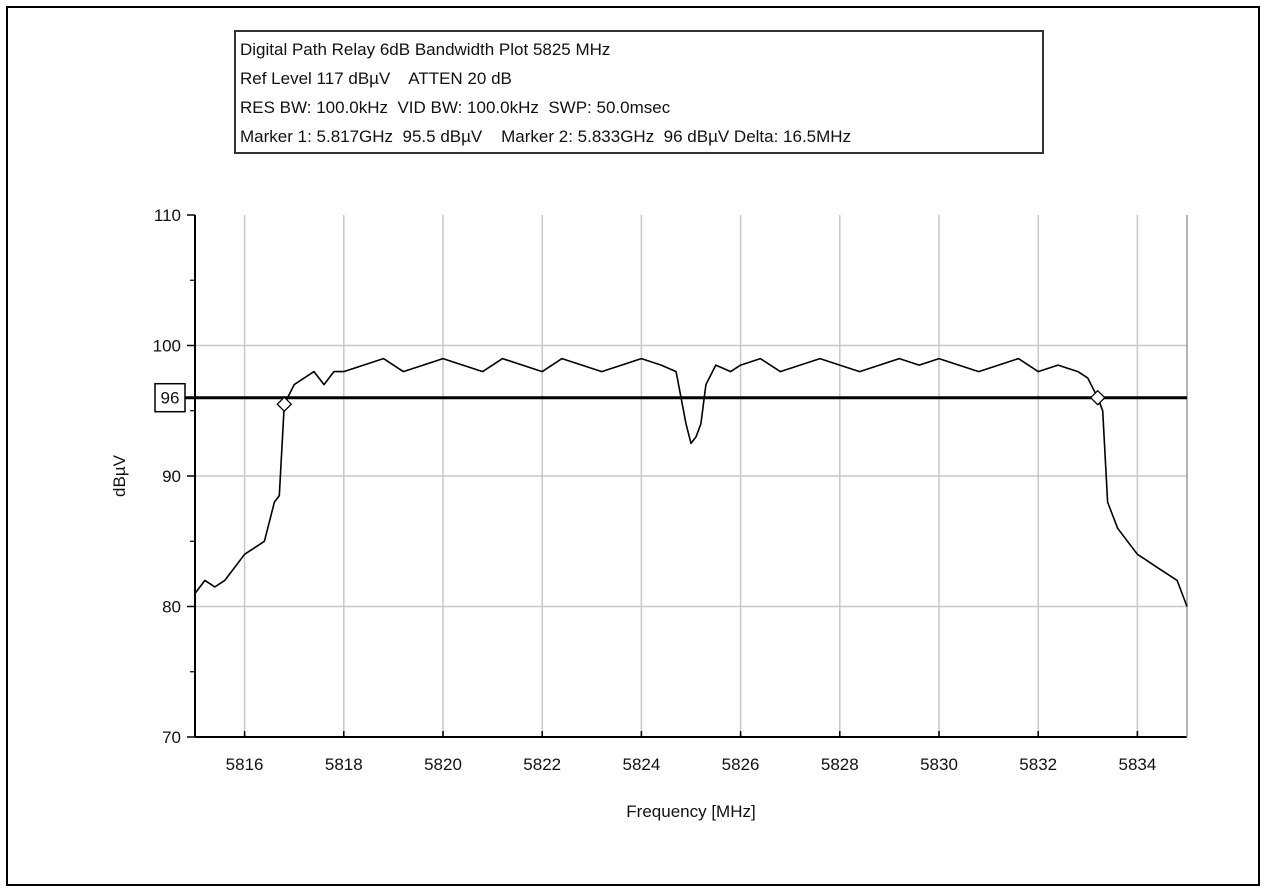 Image resolution: width=1268 pixels, height=892 pixels. I want to click on x-tick-label: 5816, so click(245, 764).